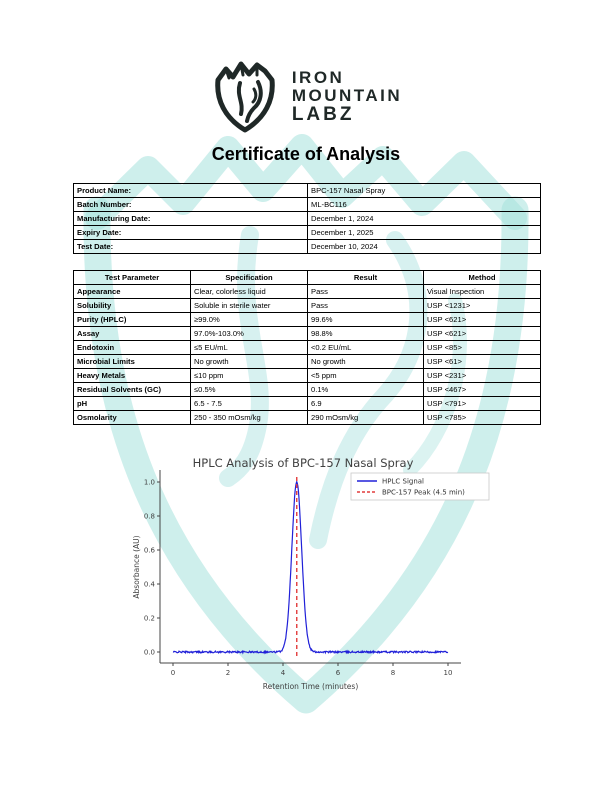 Image resolution: width=612 pixels, height=792 pixels. I want to click on table-row: pH 6.5 - 7.5 6.9 USP <791>, so click(307, 403).